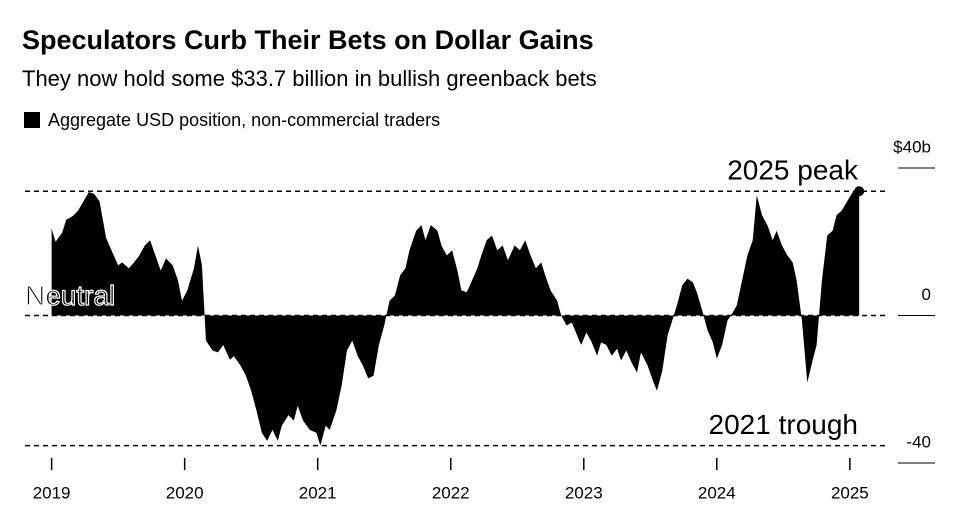 The width and height of the screenshot is (960, 521). I want to click on end-dot, so click(859, 191).